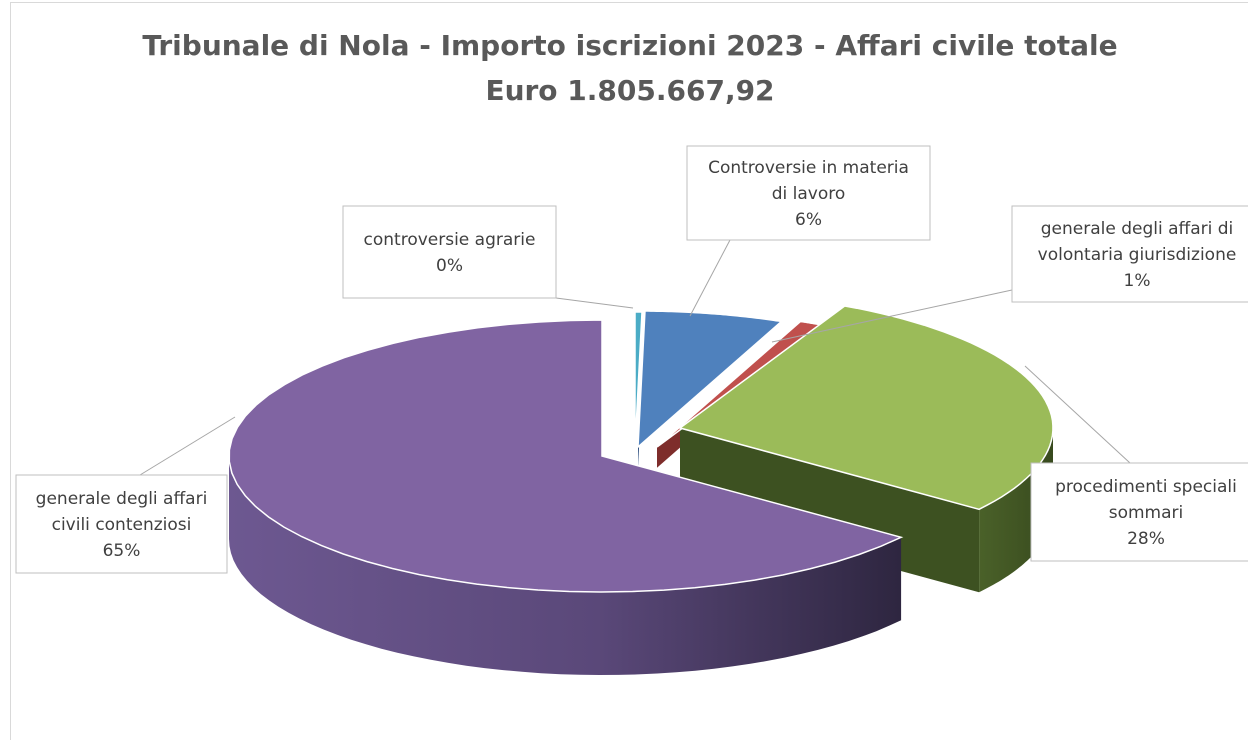 The width and height of the screenshot is (1248, 740). Describe the element at coordinates (450, 240) in the screenshot. I see `data-label-agrarie-line: controversie agrarie` at that location.